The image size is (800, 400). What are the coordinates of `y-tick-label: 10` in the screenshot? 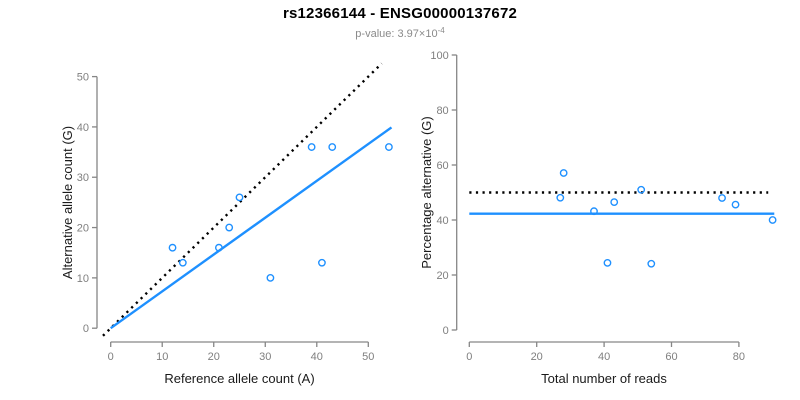 It's located at (83, 279).